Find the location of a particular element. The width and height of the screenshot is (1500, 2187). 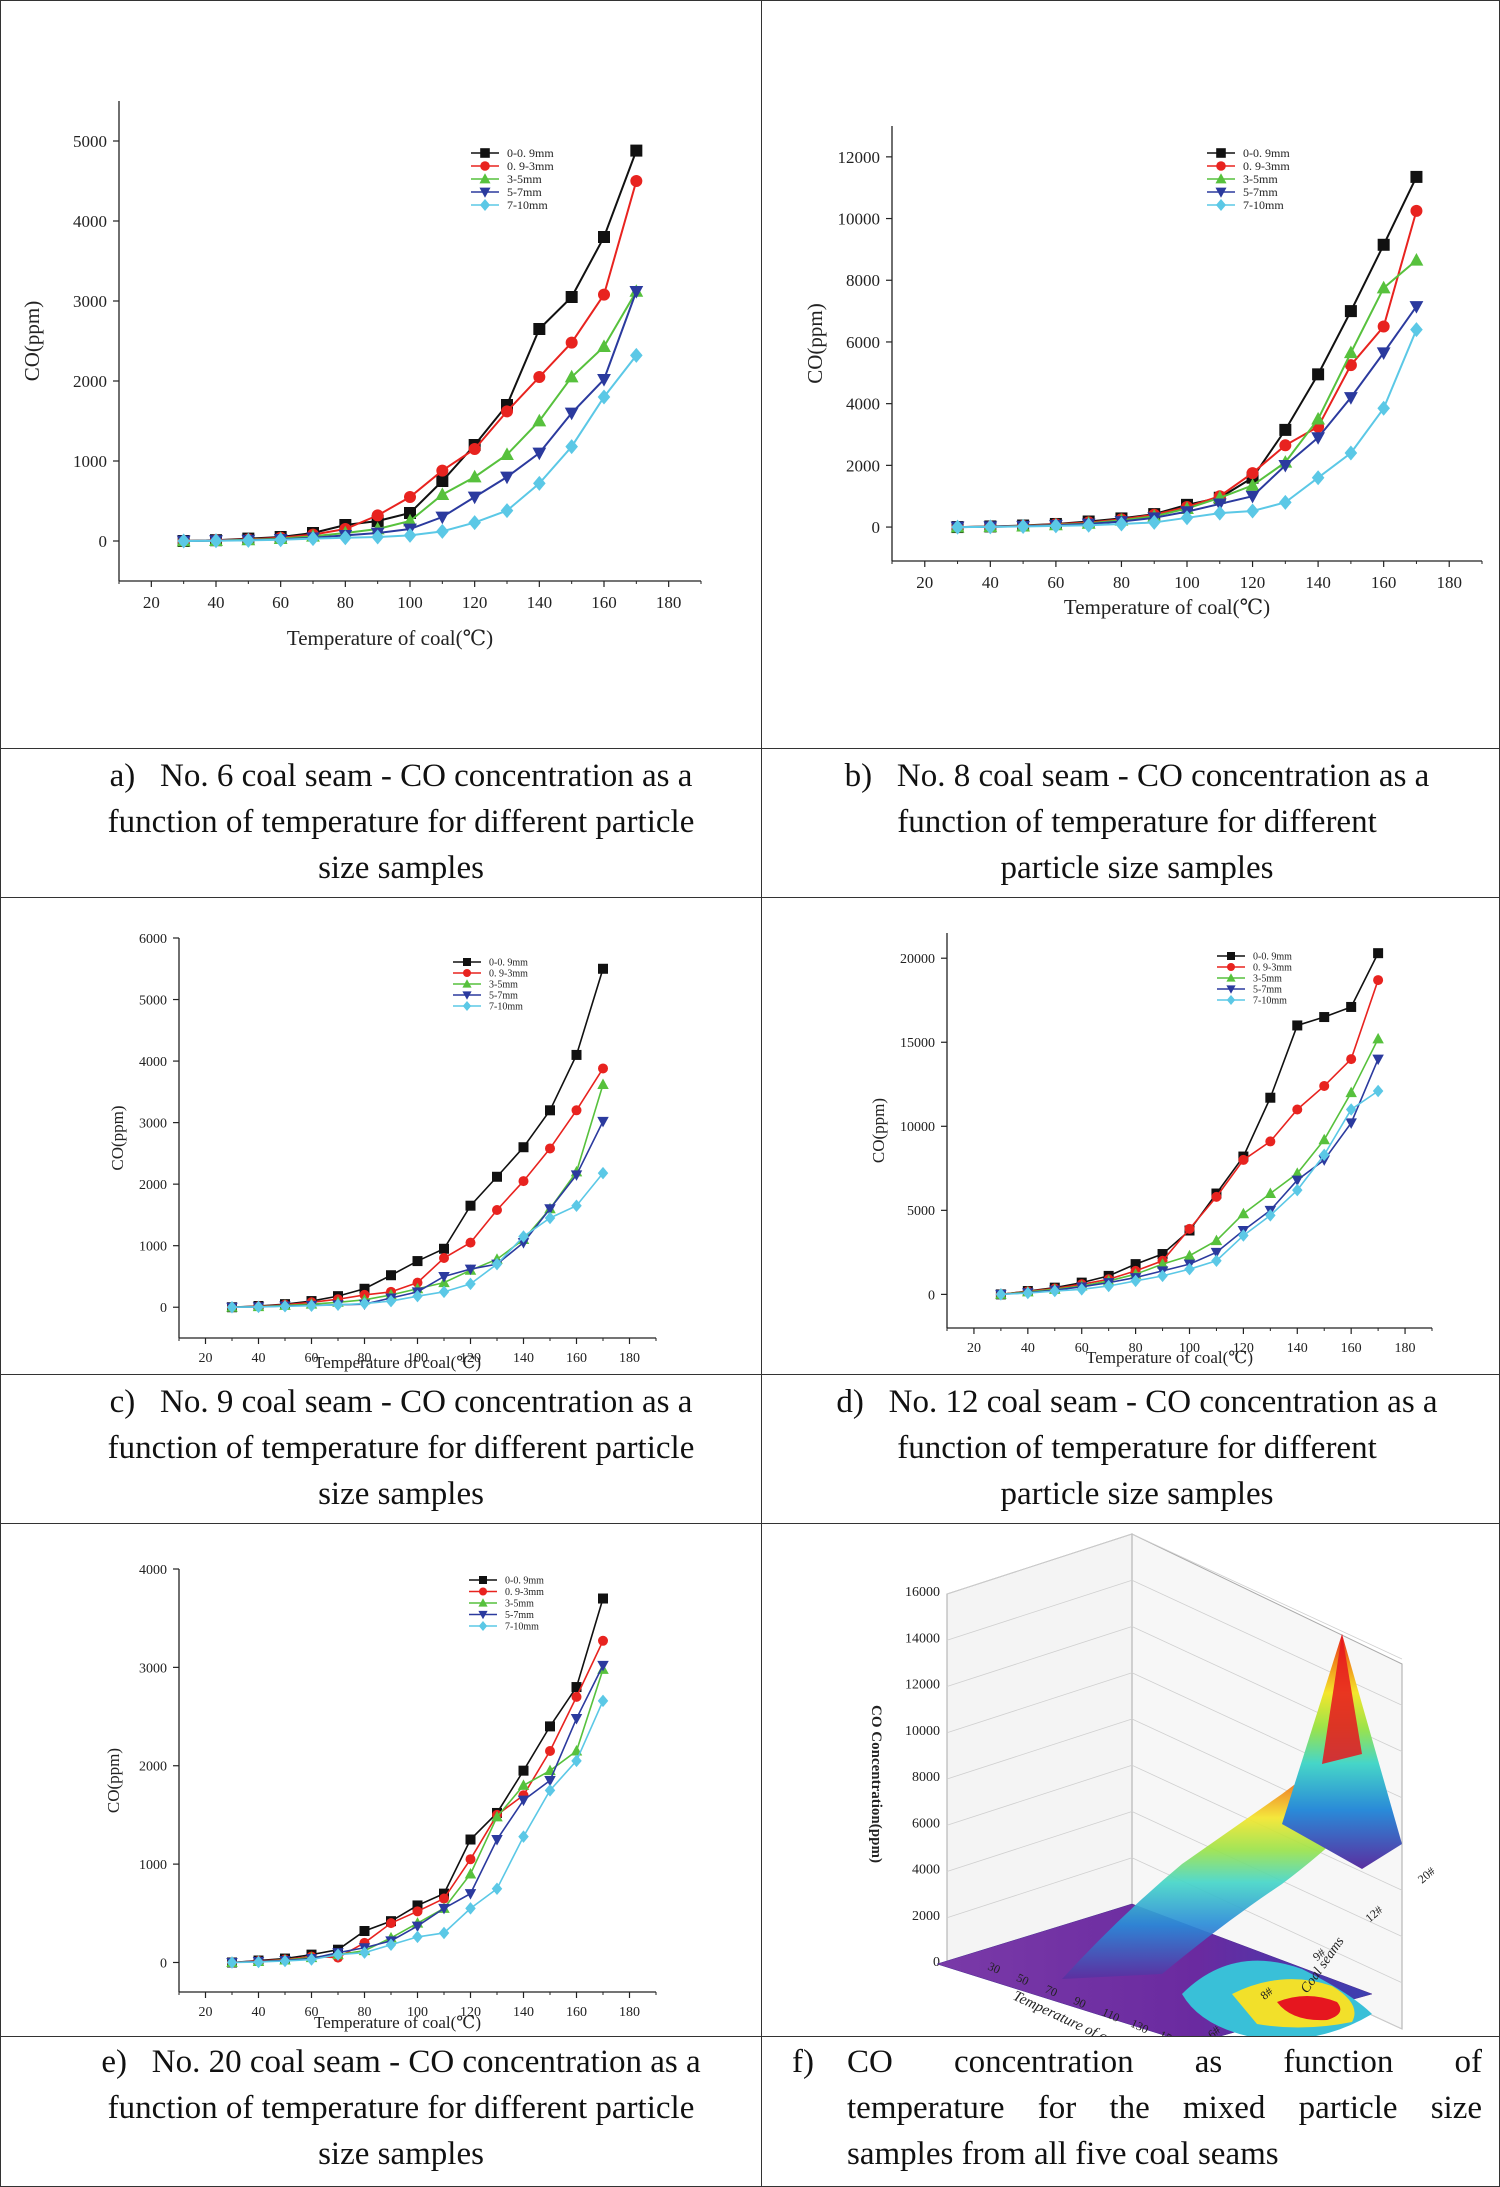

chart-f-x-tick-label: 30 is located at coordinates (994, 1968).